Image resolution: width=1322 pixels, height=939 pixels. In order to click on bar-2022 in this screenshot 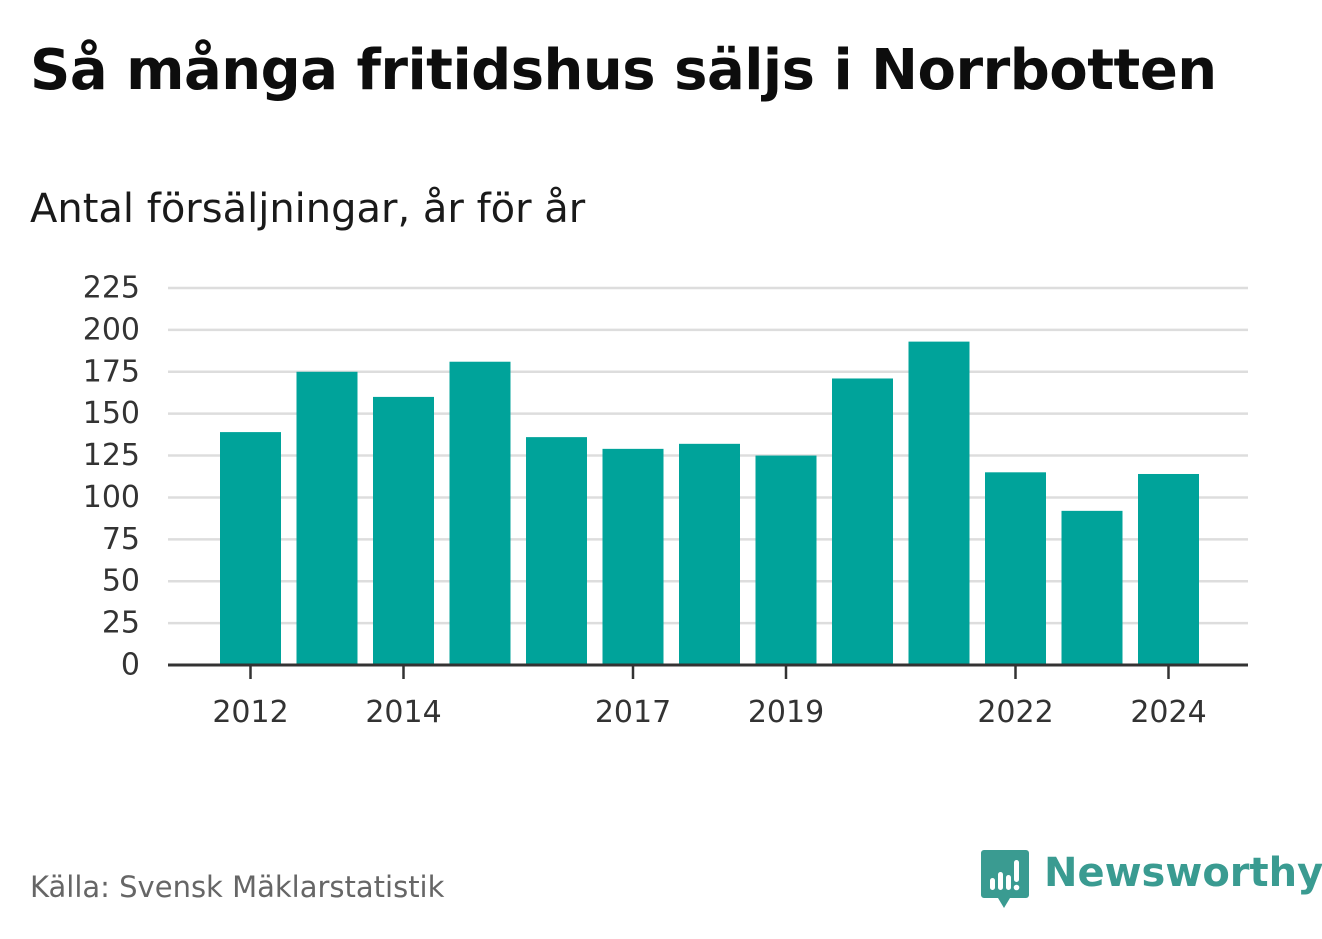, I will do `click(1015, 568)`.